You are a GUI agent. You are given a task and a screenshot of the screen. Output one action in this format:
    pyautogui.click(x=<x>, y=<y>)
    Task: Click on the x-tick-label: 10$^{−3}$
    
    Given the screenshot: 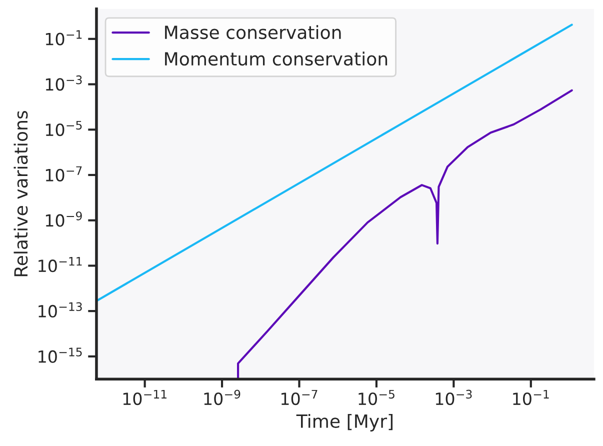 What is the action you would take?
    pyautogui.click(x=454, y=398)
    